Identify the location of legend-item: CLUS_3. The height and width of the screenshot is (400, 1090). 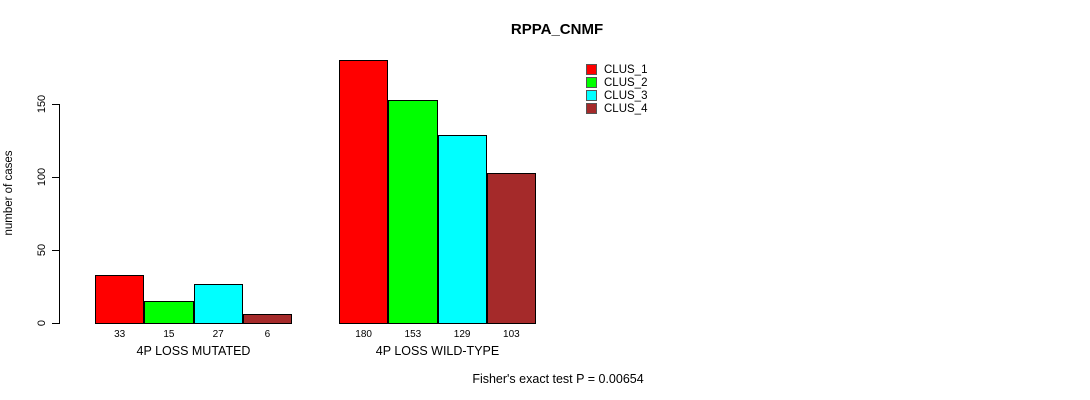
(616, 95).